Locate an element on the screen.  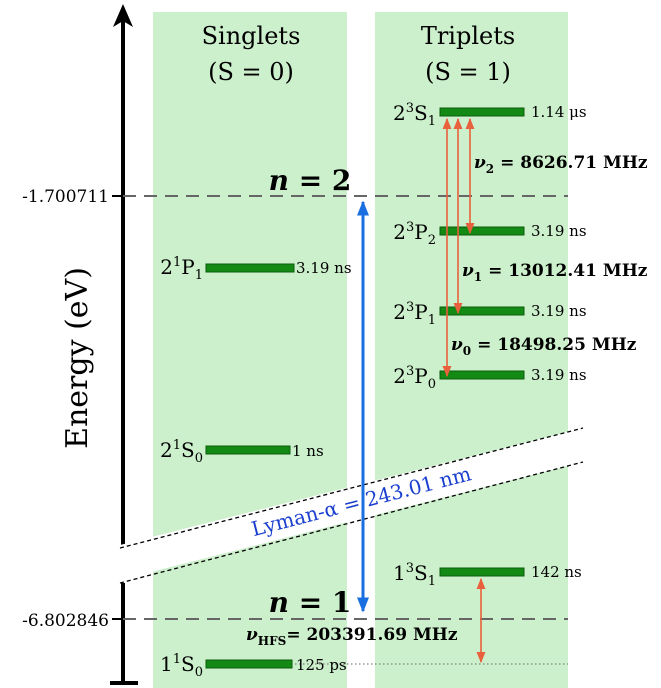
level-bar-2-3P0 is located at coordinates (482, 375).